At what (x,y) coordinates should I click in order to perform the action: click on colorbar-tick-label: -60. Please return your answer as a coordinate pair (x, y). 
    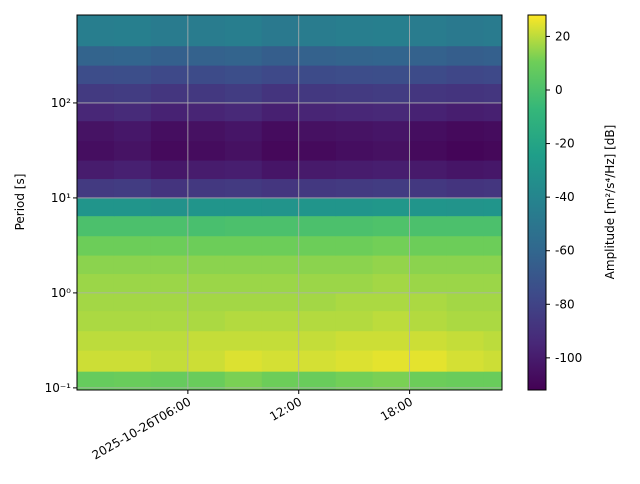
    Looking at the image, I should click on (565, 251).